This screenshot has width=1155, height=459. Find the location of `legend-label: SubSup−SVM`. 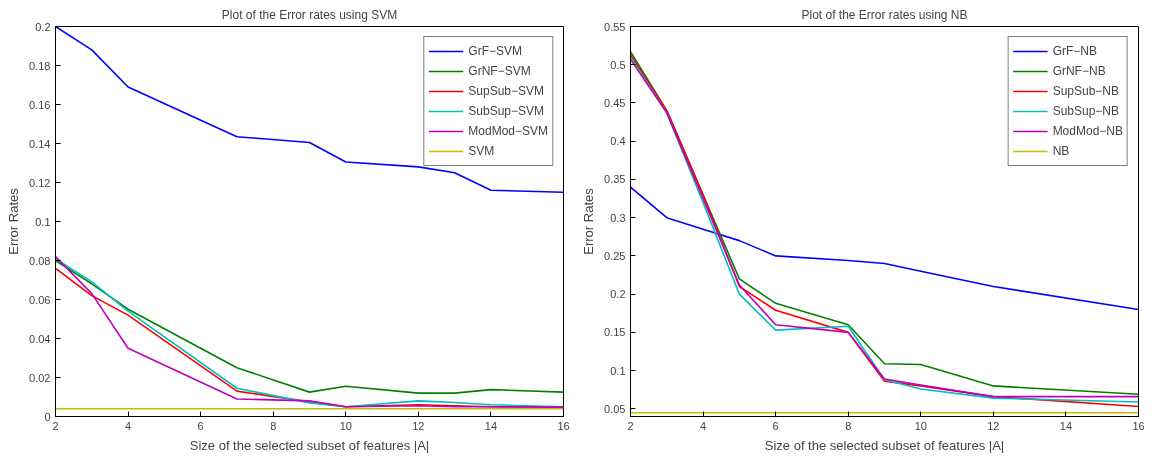

legend-label: SubSup−SVM is located at coordinates (506, 111).